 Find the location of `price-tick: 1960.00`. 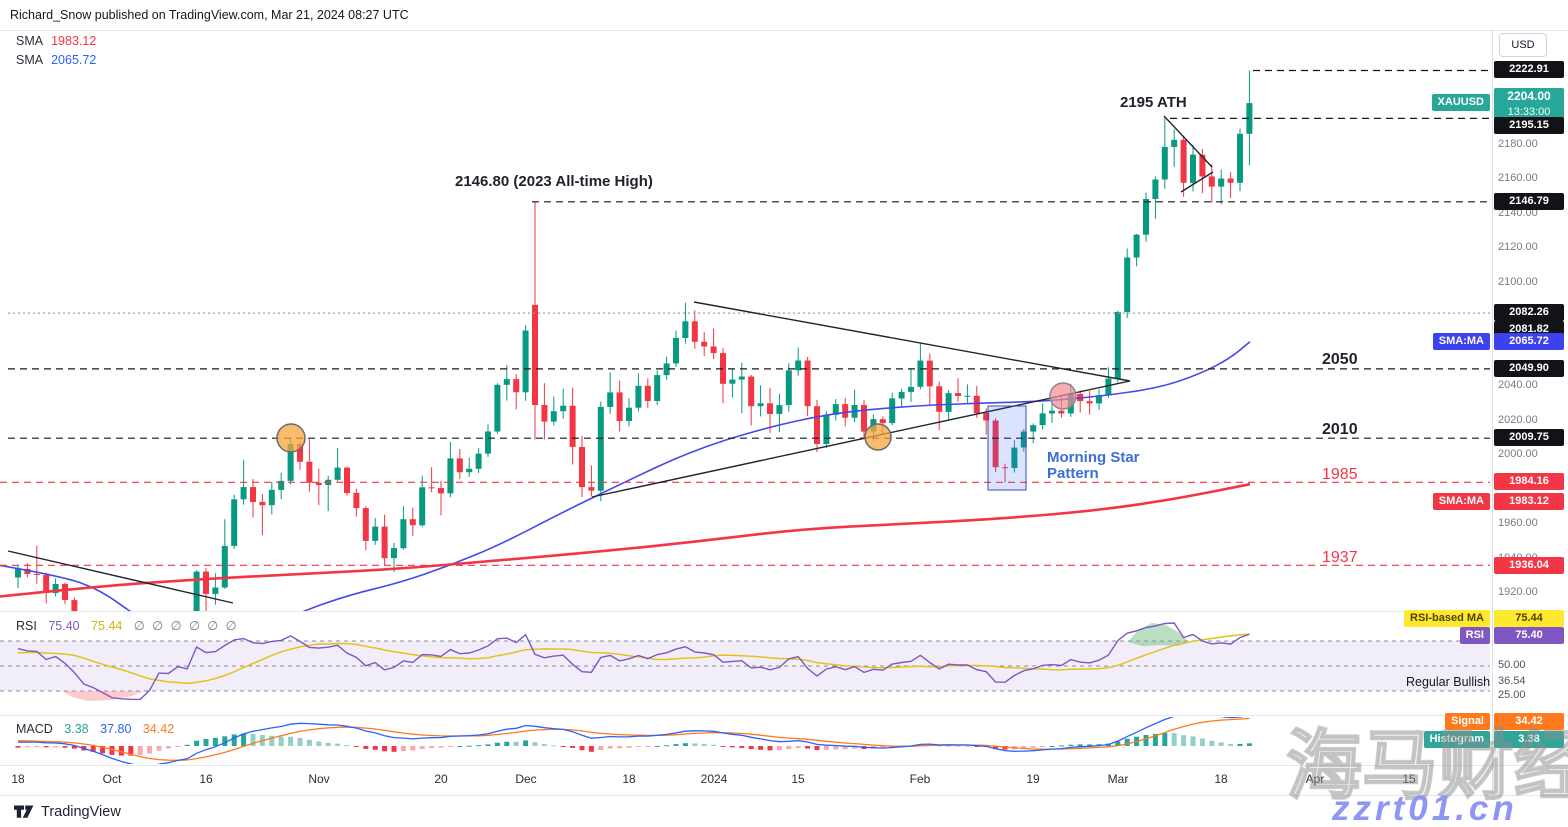

price-tick: 1960.00 is located at coordinates (1518, 523).